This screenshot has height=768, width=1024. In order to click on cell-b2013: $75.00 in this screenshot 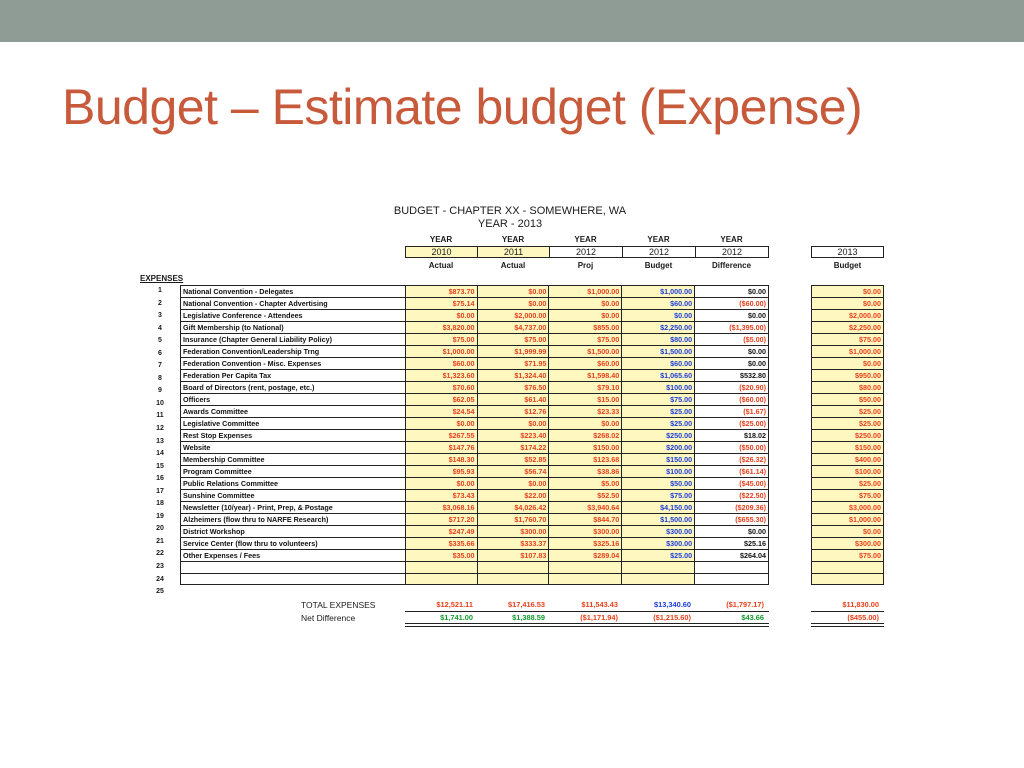, I will do `click(847, 495)`.